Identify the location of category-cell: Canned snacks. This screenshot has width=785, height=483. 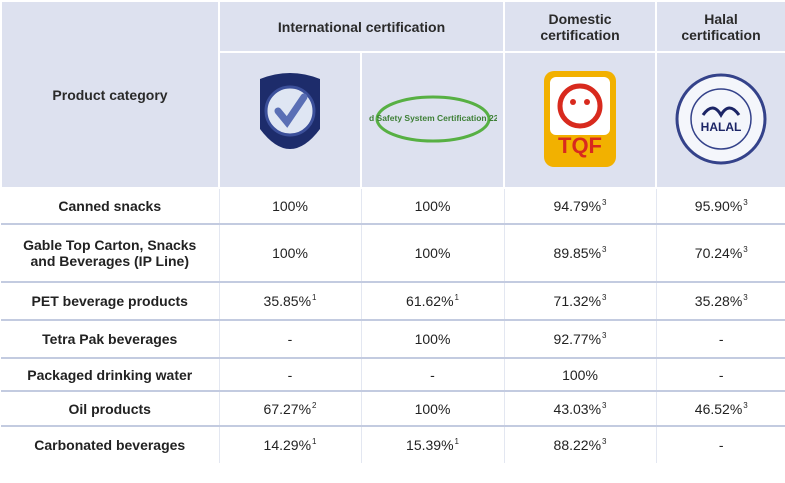
(110, 205).